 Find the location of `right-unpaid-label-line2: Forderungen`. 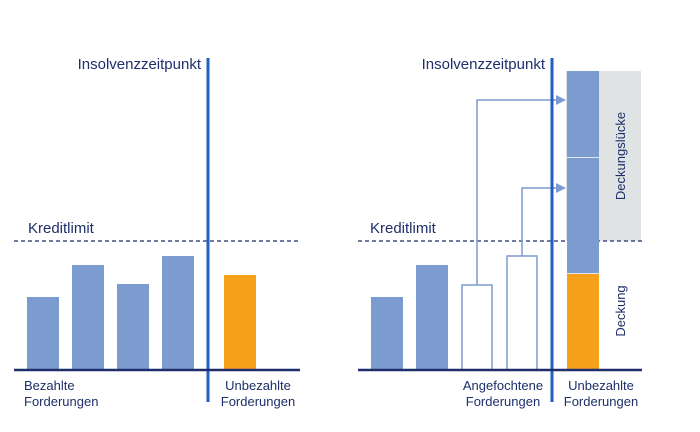

right-unpaid-label-line2: Forderungen is located at coordinates (601, 401).